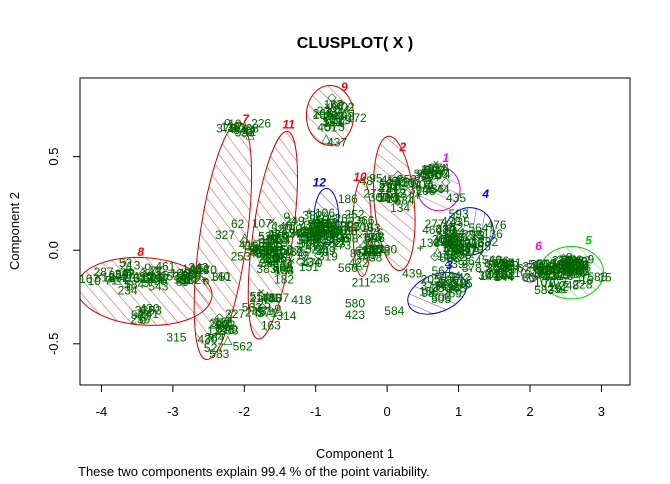  I want to click on data-point: 40, so click(256, 253).